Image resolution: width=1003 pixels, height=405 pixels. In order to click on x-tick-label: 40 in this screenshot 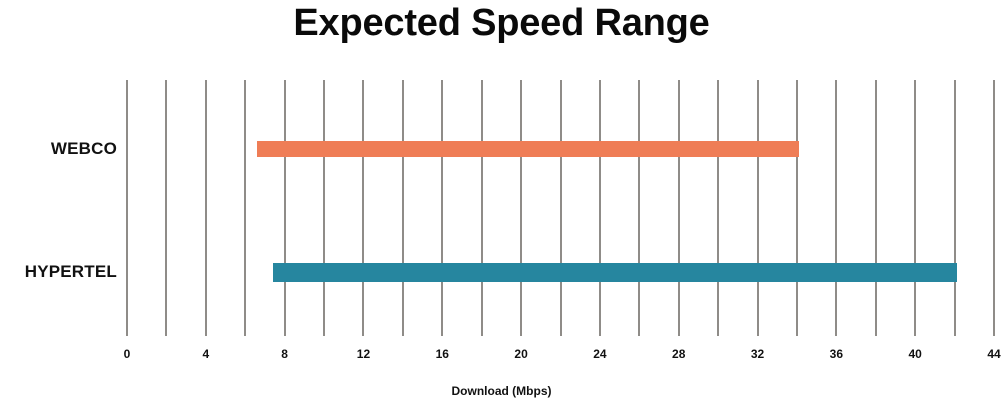, I will do `click(915, 354)`.